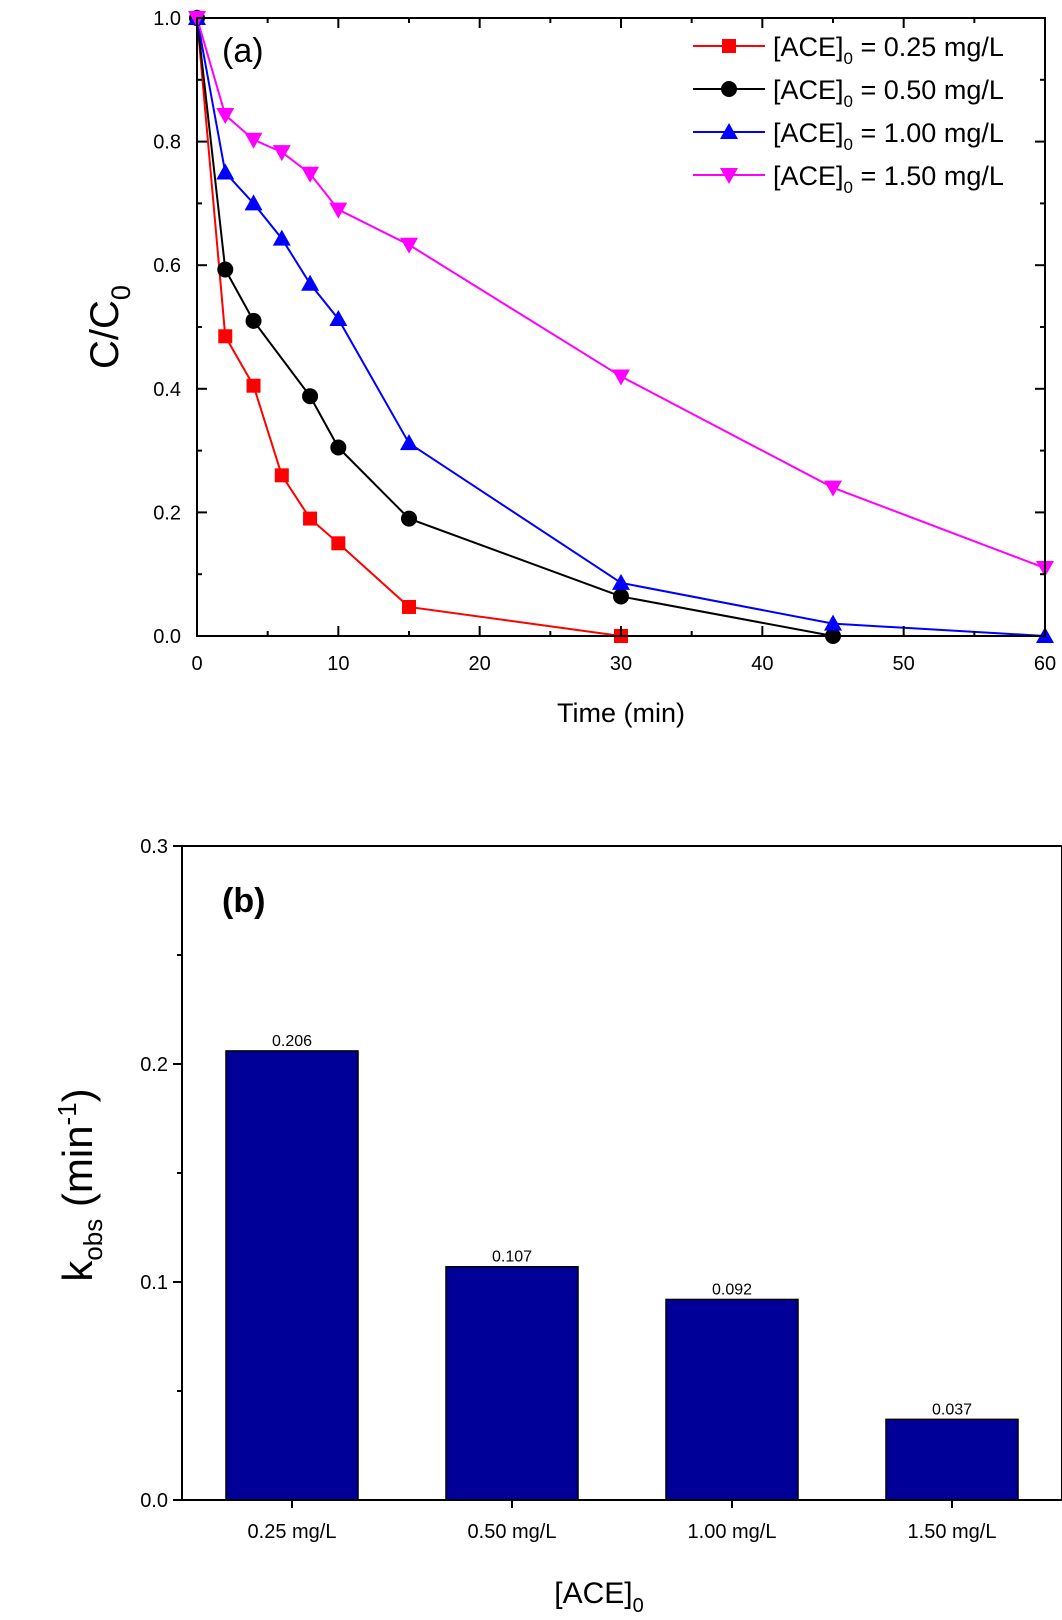 The height and width of the screenshot is (1620, 1062). Describe the element at coordinates (154, 1283) in the screenshot. I see `y-tick-label: 0.1` at that location.